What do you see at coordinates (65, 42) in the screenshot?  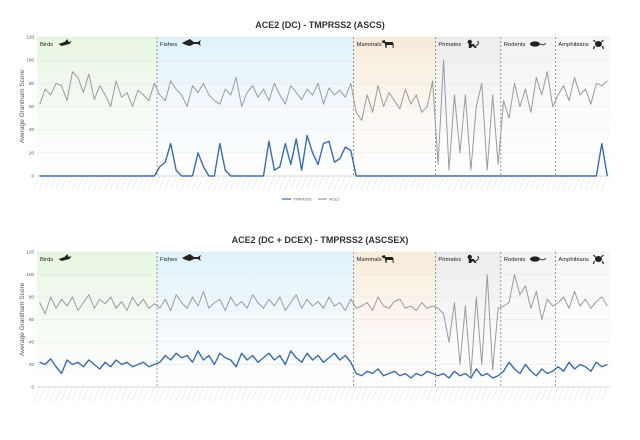 I see `bird-icon` at bounding box center [65, 42].